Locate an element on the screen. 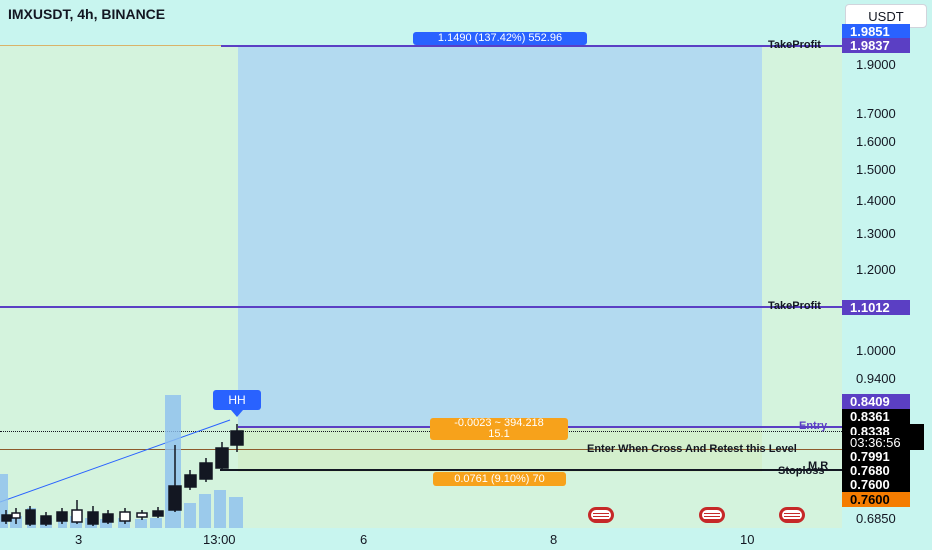  lower-left-zone is located at coordinates (119, 417).